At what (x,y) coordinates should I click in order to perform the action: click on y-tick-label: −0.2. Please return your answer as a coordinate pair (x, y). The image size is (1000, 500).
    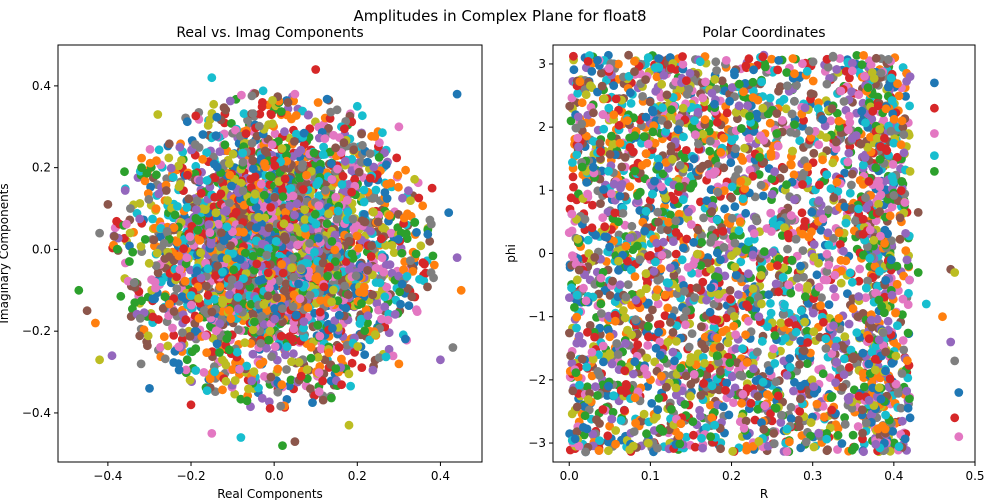
    Looking at the image, I should click on (36, 331).